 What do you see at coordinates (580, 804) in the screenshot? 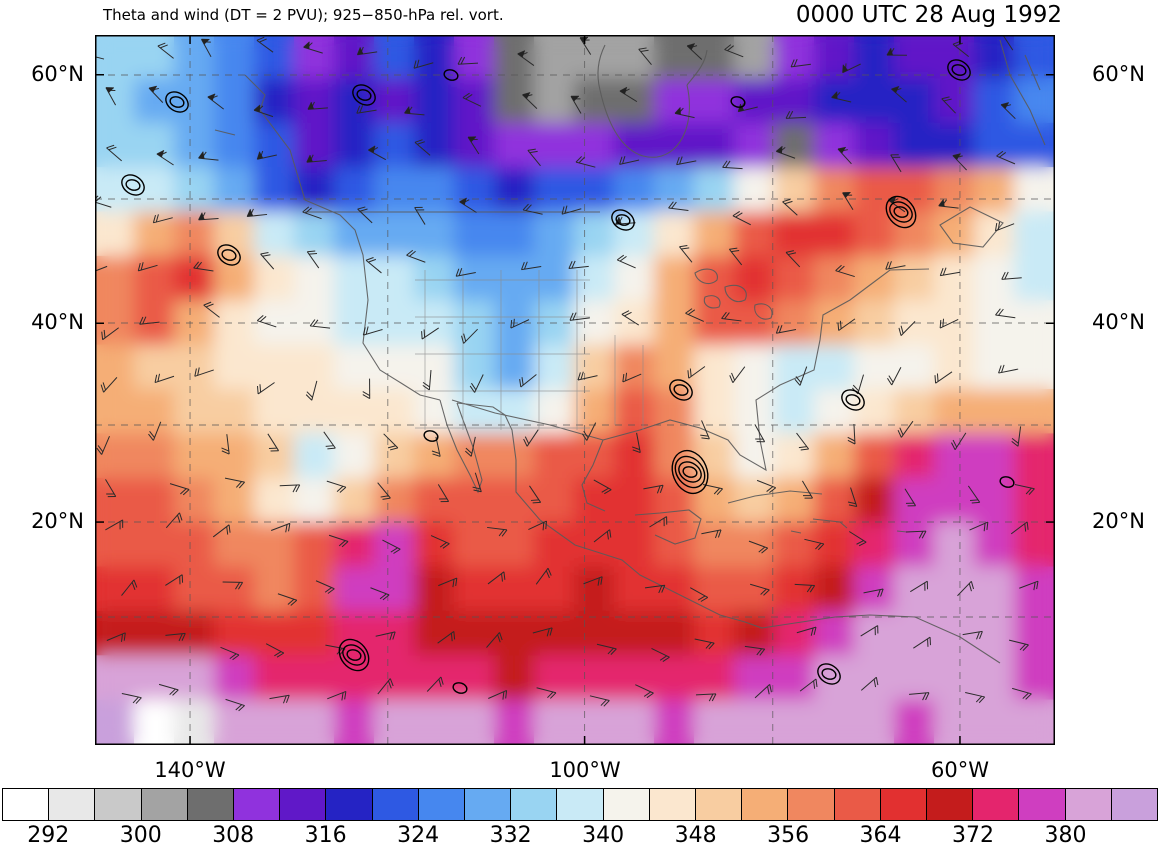
I see `colorbar` at bounding box center [580, 804].